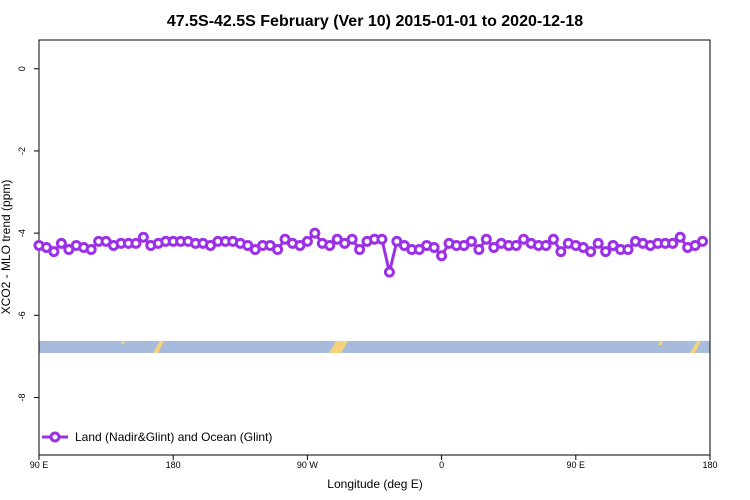  Describe the element at coordinates (6, 247) in the screenshot. I see `y-axis-label: XCO2 - MLO trend (ppm)` at that location.